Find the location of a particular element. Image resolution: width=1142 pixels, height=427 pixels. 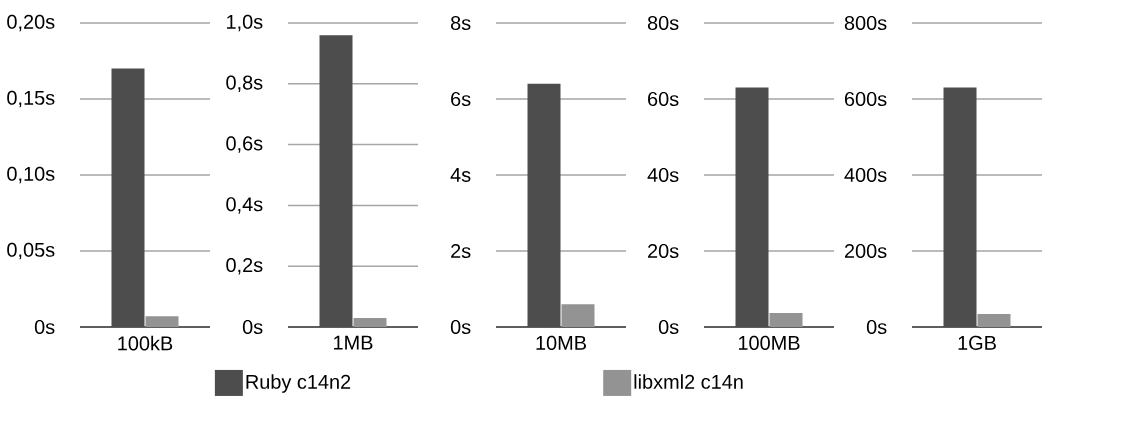

y-tick-label: 0,15s is located at coordinates (31, 99).